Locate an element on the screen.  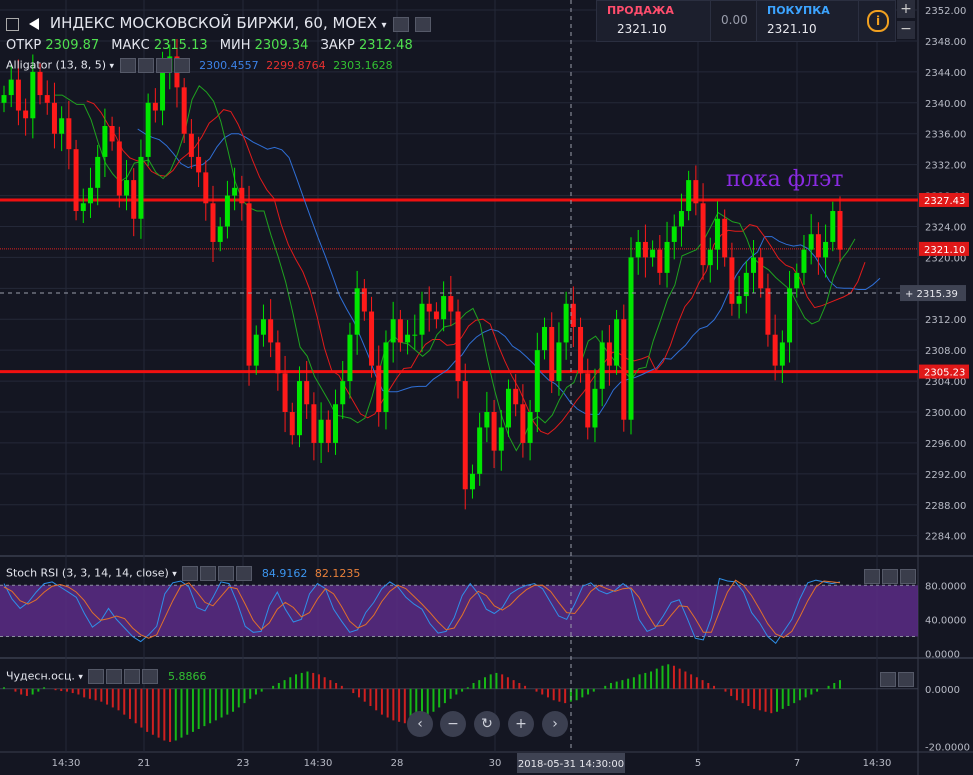
collapse-icon is located at coordinates (12, 24).